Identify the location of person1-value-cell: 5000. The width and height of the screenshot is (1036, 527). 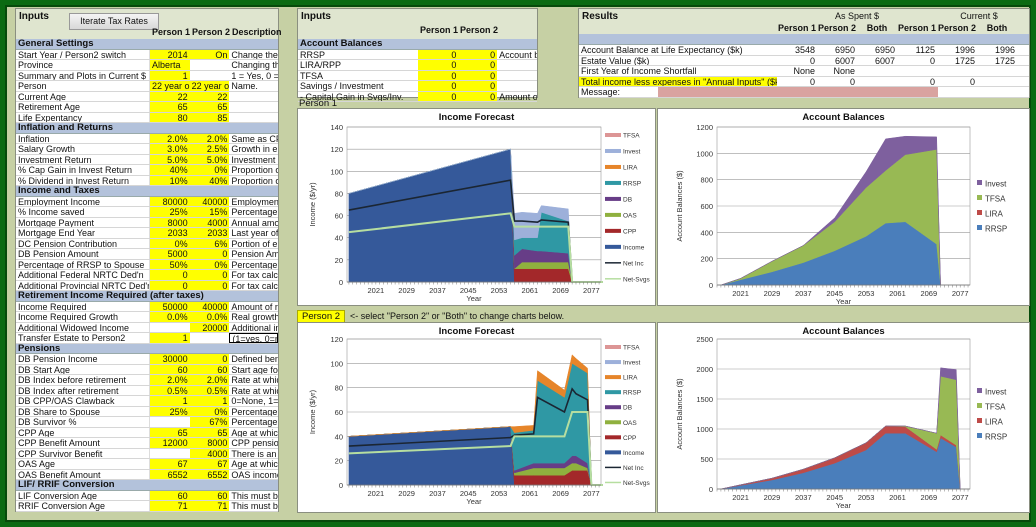
(169, 254).